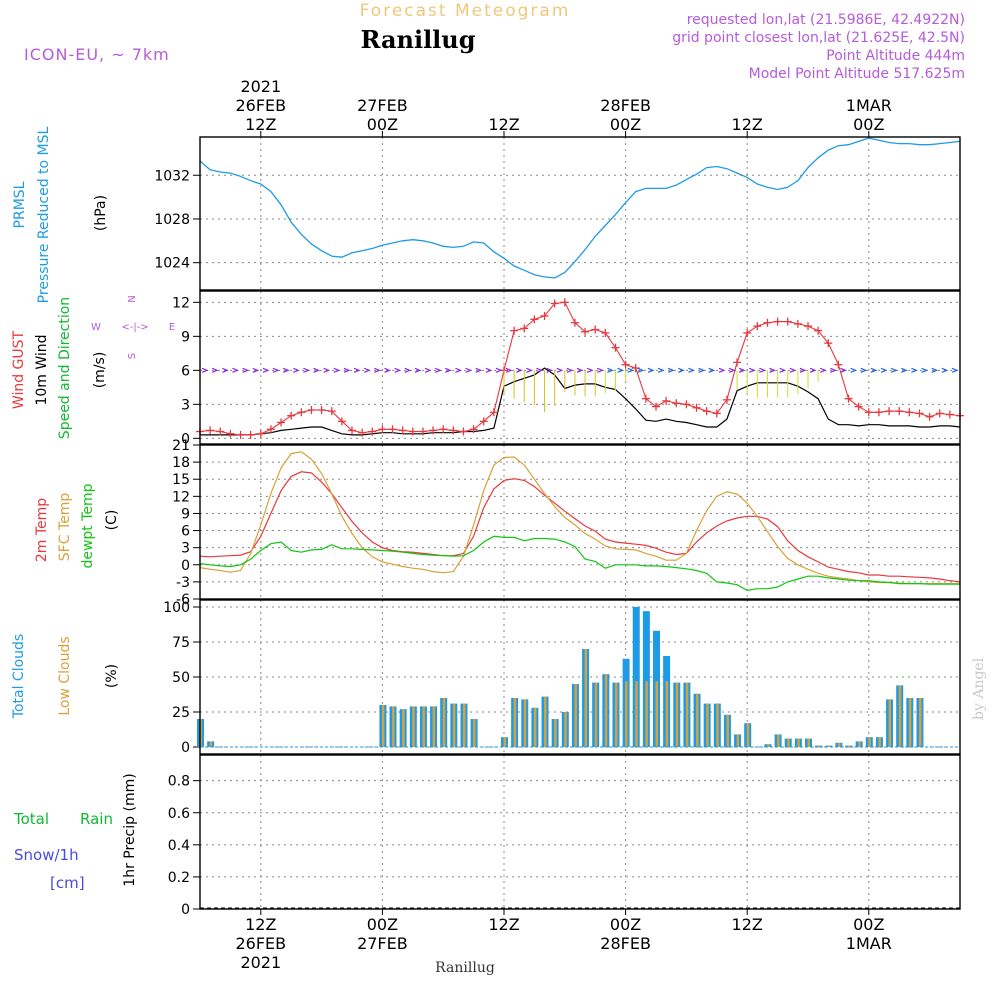 Image resolution: width=1000 pixels, height=1000 pixels. Describe the element at coordinates (134, 327) in the screenshot. I see `compass-arrows: <-|->` at that location.